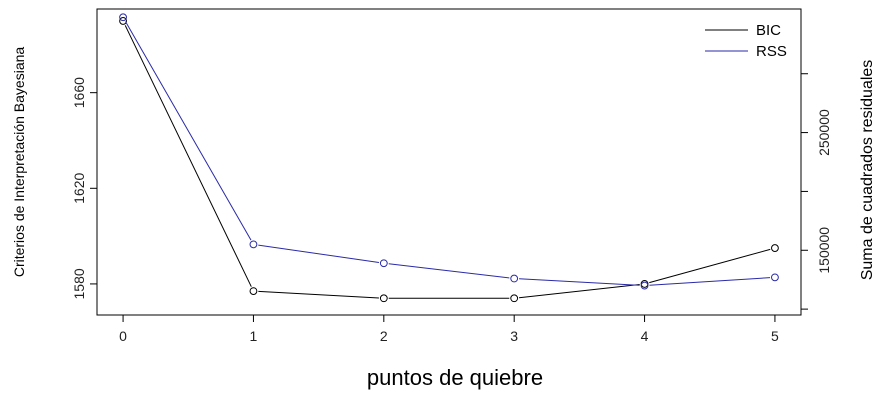  Describe the element at coordinates (645, 336) in the screenshot. I see `x-tick-label: 4` at that location.